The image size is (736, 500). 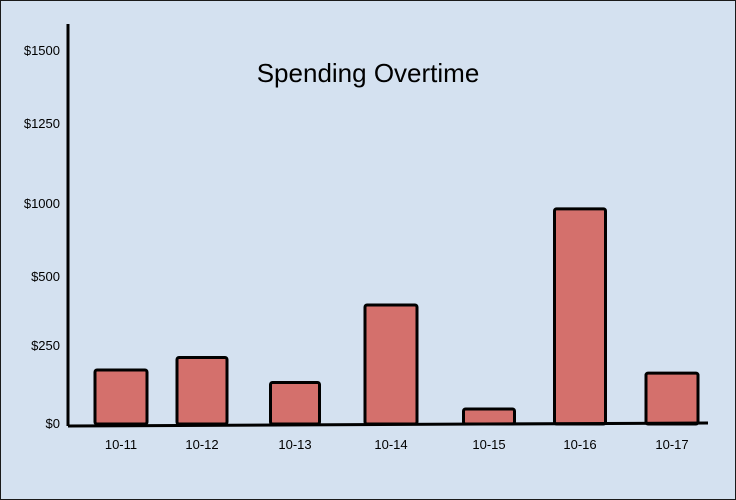 I want to click on y-tick-label: $1500, so click(x=42, y=50).